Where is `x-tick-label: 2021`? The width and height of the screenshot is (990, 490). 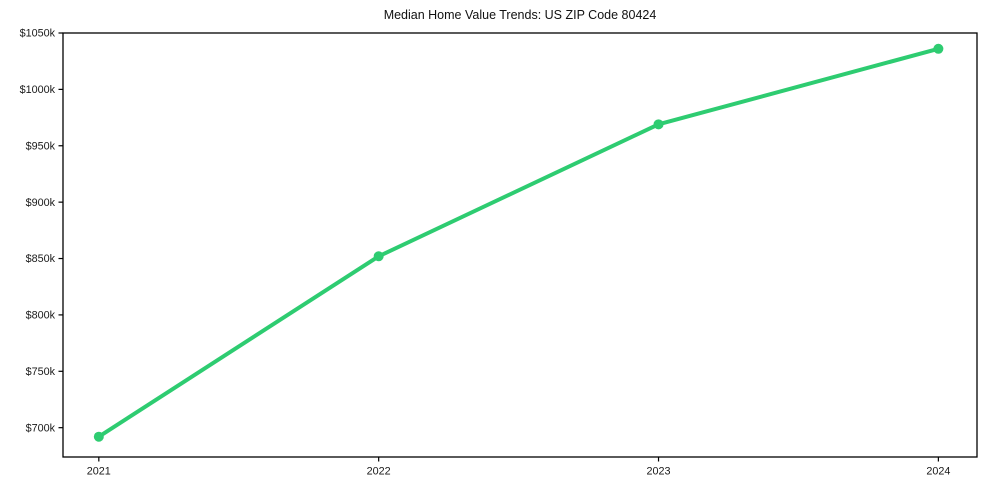
x-tick-label: 2021 is located at coordinates (99, 472).